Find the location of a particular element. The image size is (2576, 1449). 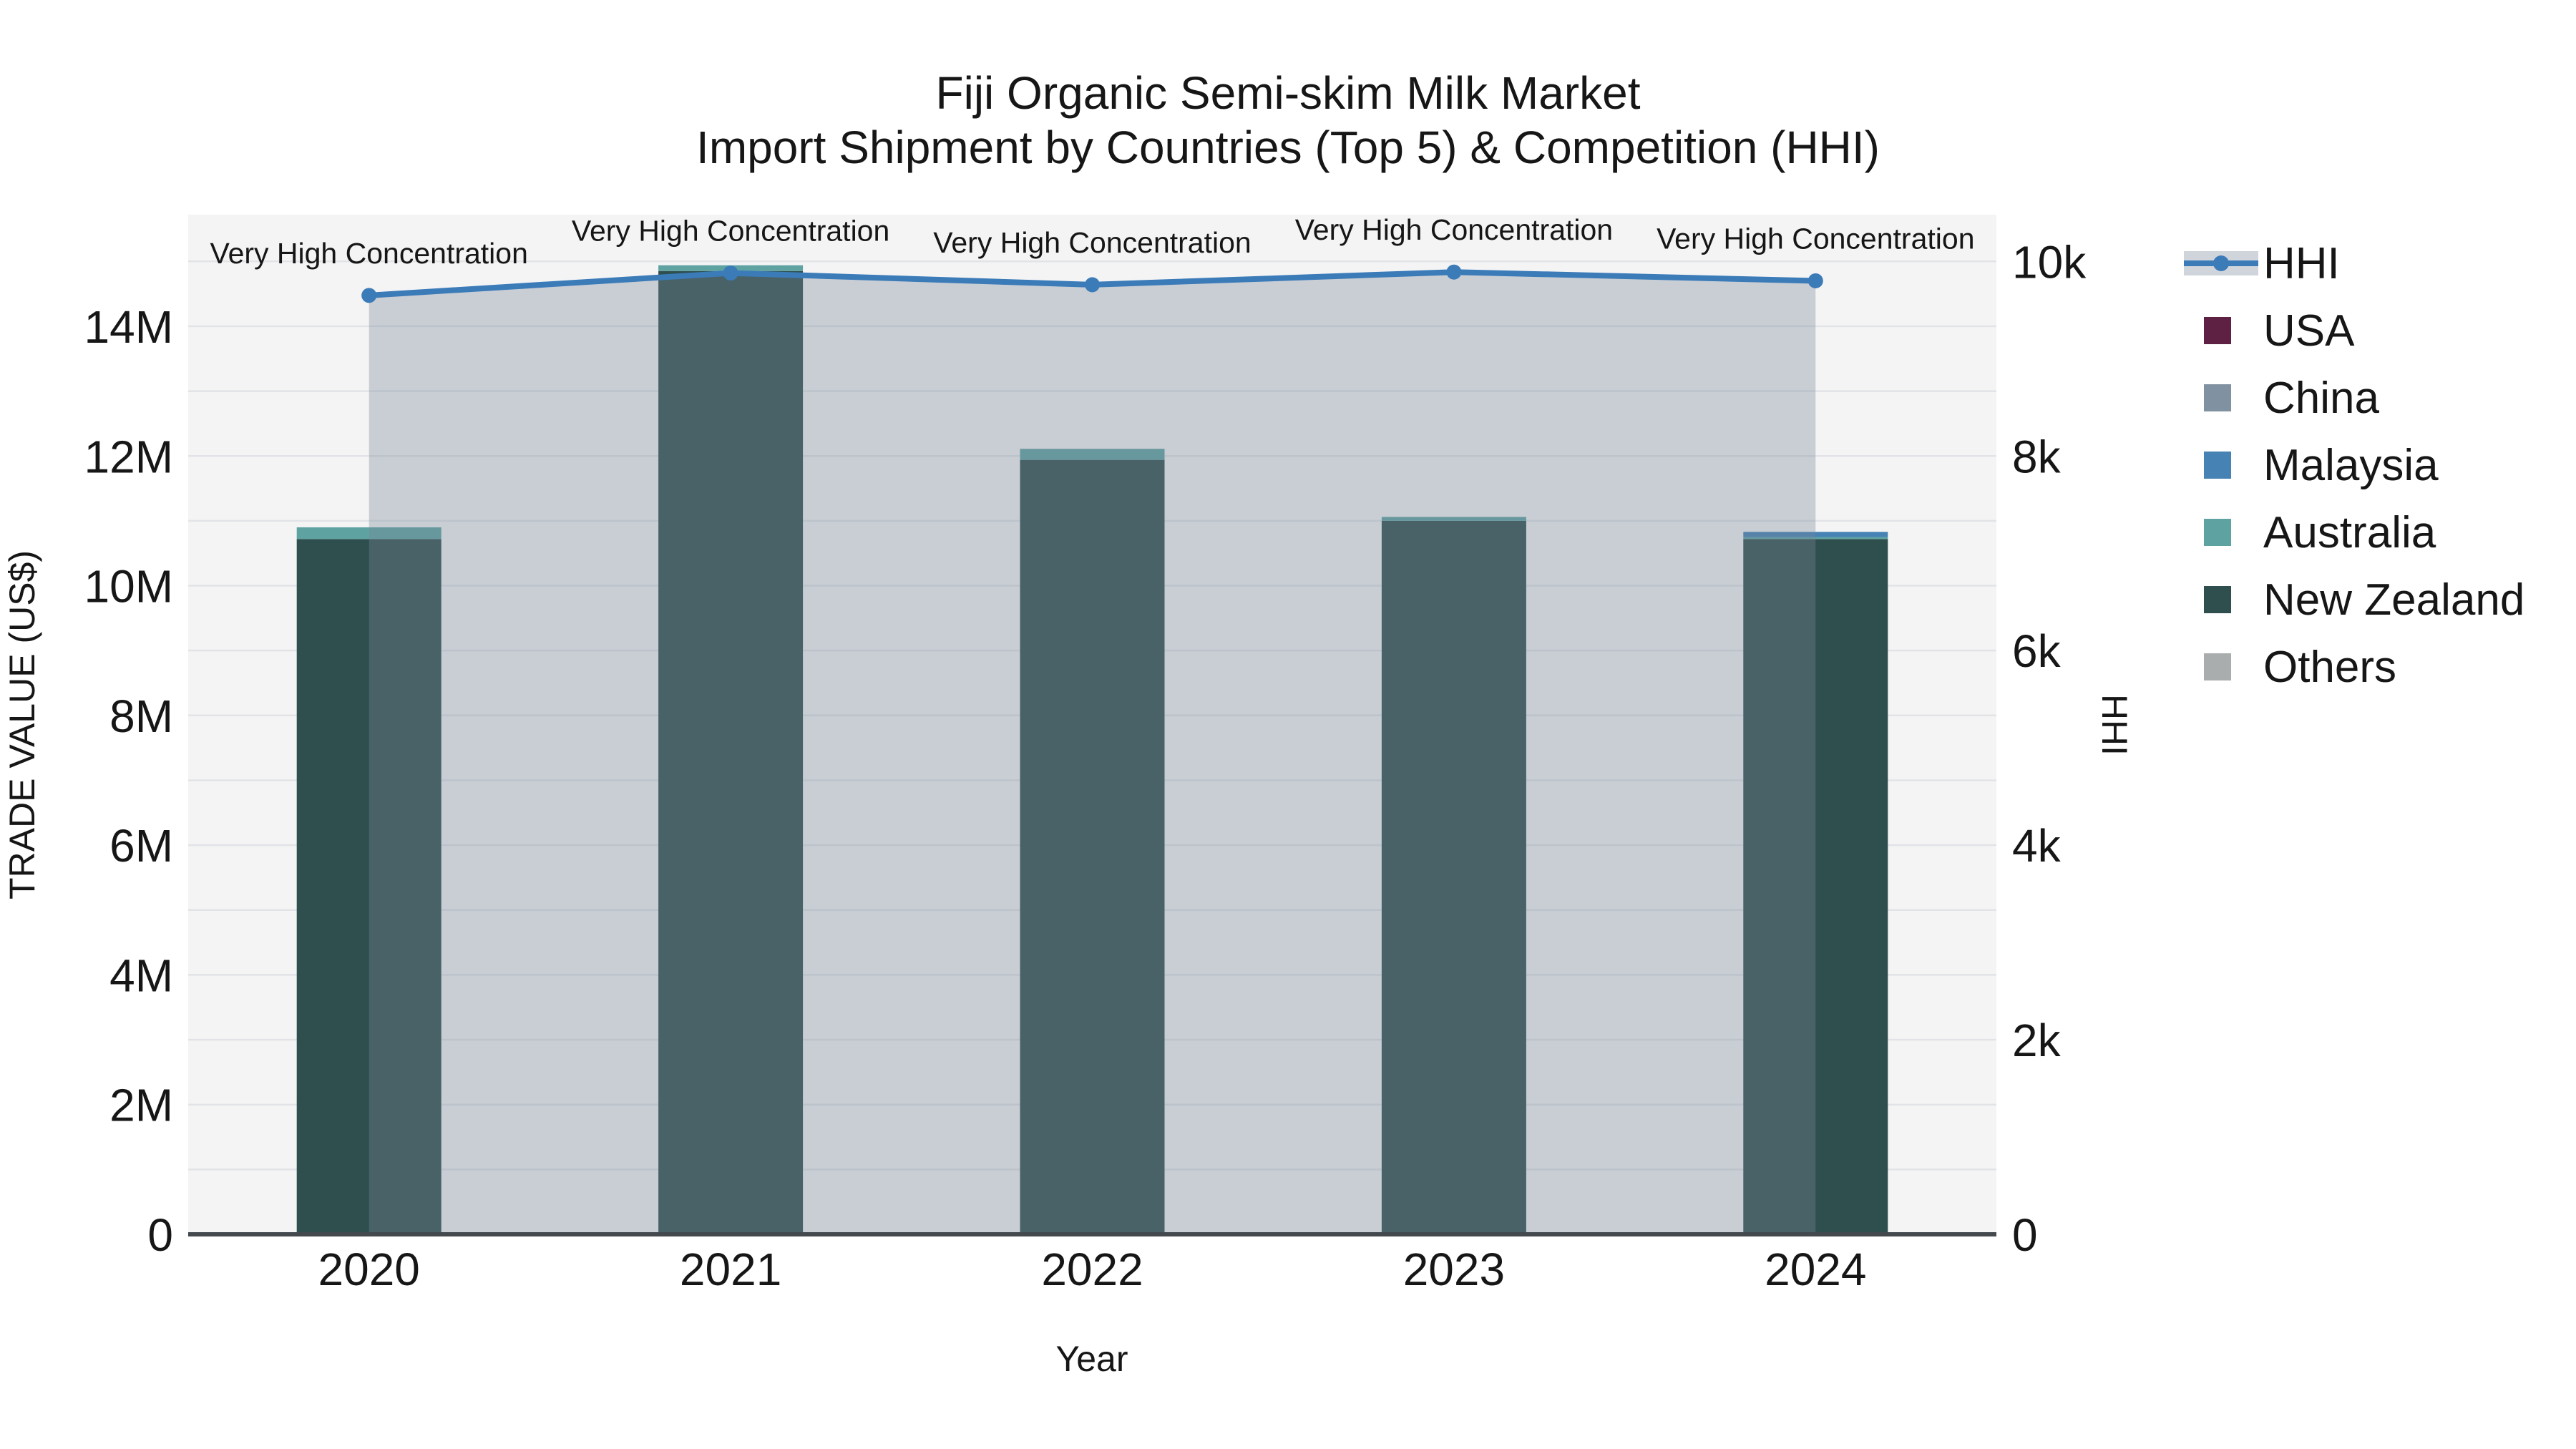

x-tick-2022: 2022 is located at coordinates (1092, 1269).